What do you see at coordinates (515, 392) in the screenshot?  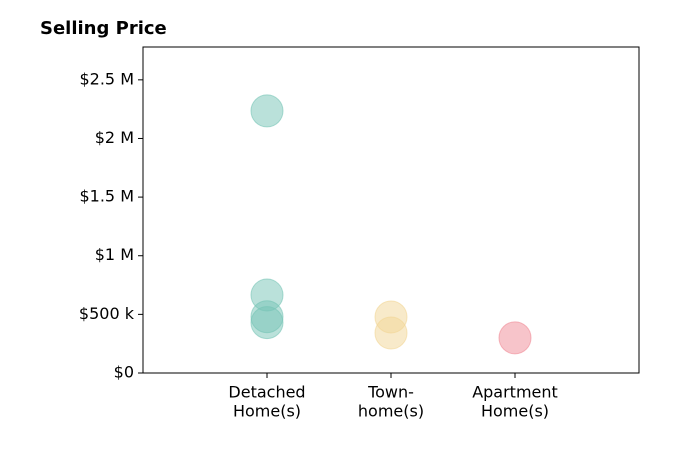 I see `x-tick-label: Apartment` at bounding box center [515, 392].